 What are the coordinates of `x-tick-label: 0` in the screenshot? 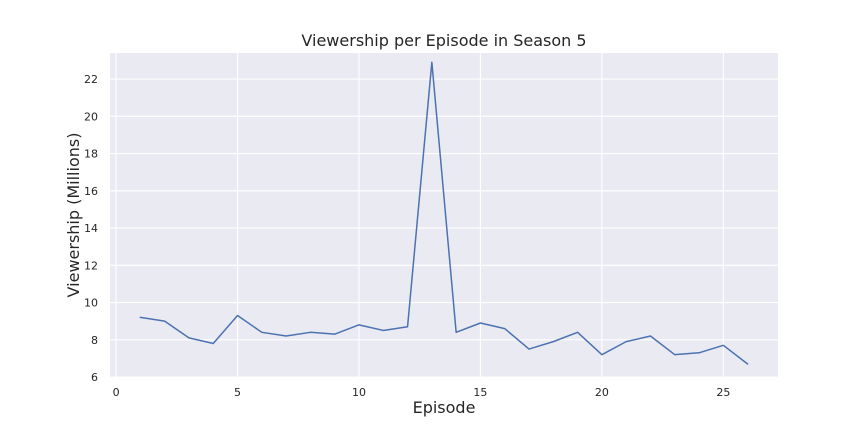 It's located at (116, 392).